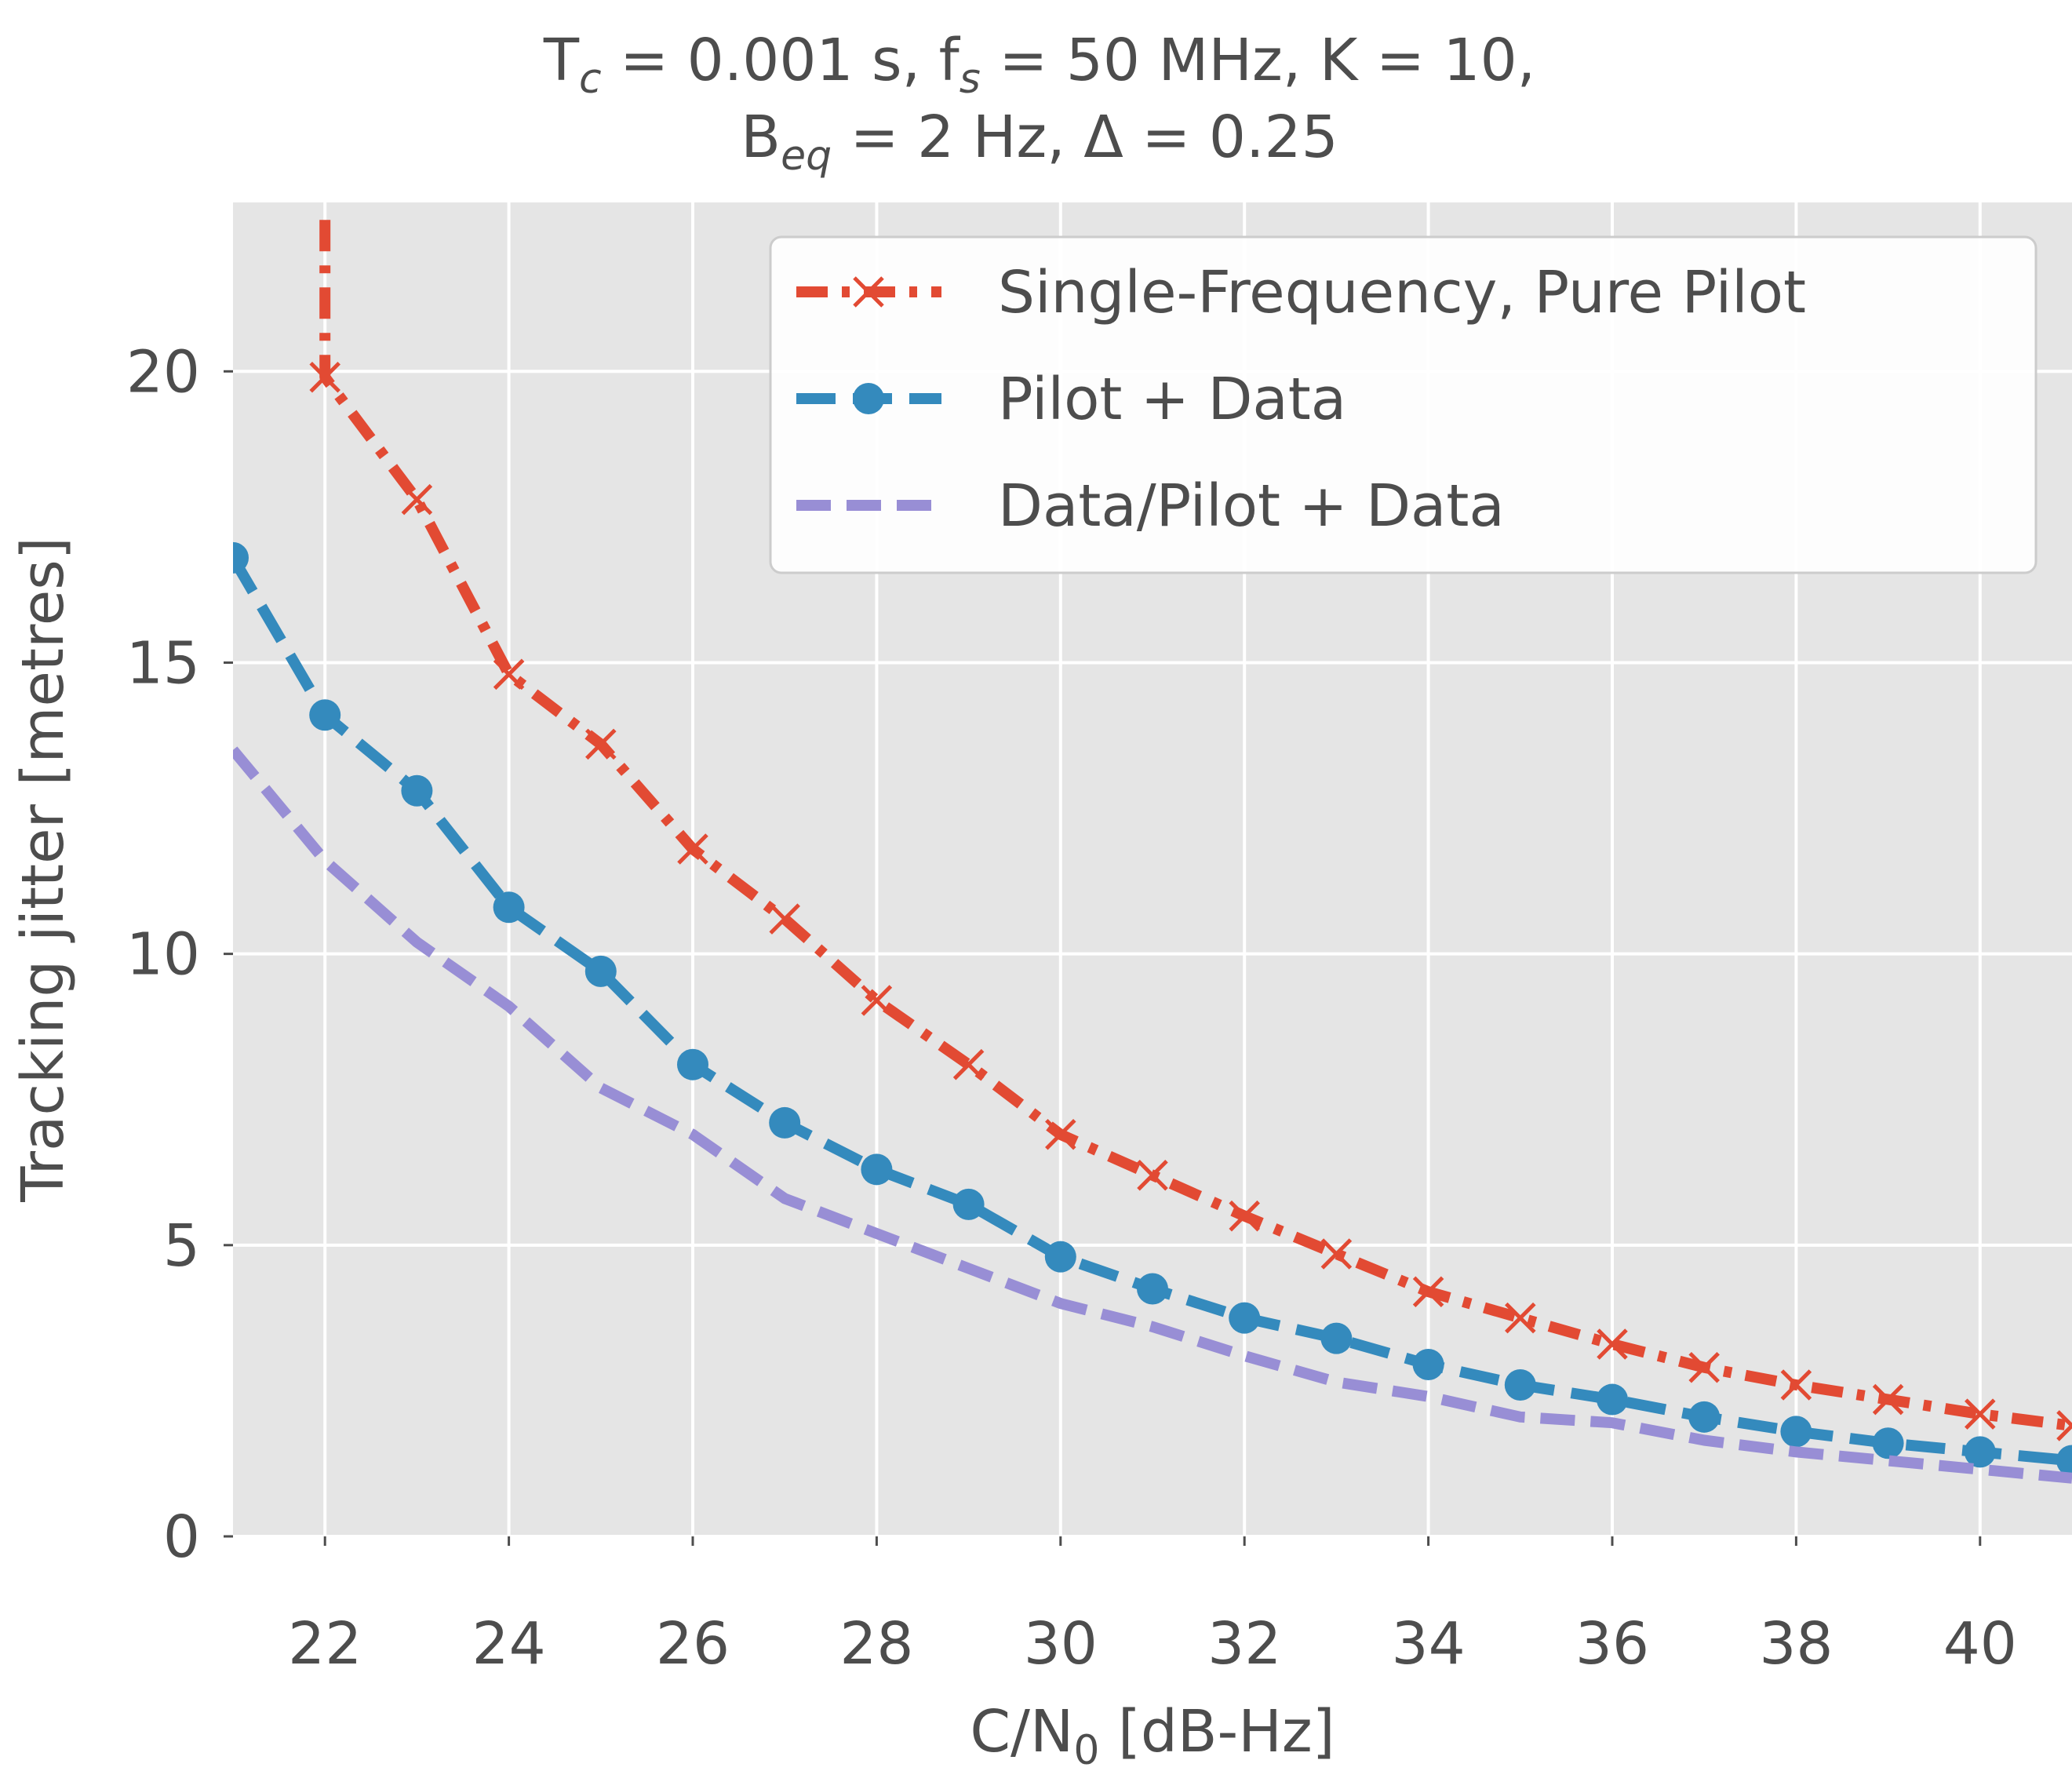  Describe the element at coordinates (1980, 1644) in the screenshot. I see `x-tick-label: 40` at that location.